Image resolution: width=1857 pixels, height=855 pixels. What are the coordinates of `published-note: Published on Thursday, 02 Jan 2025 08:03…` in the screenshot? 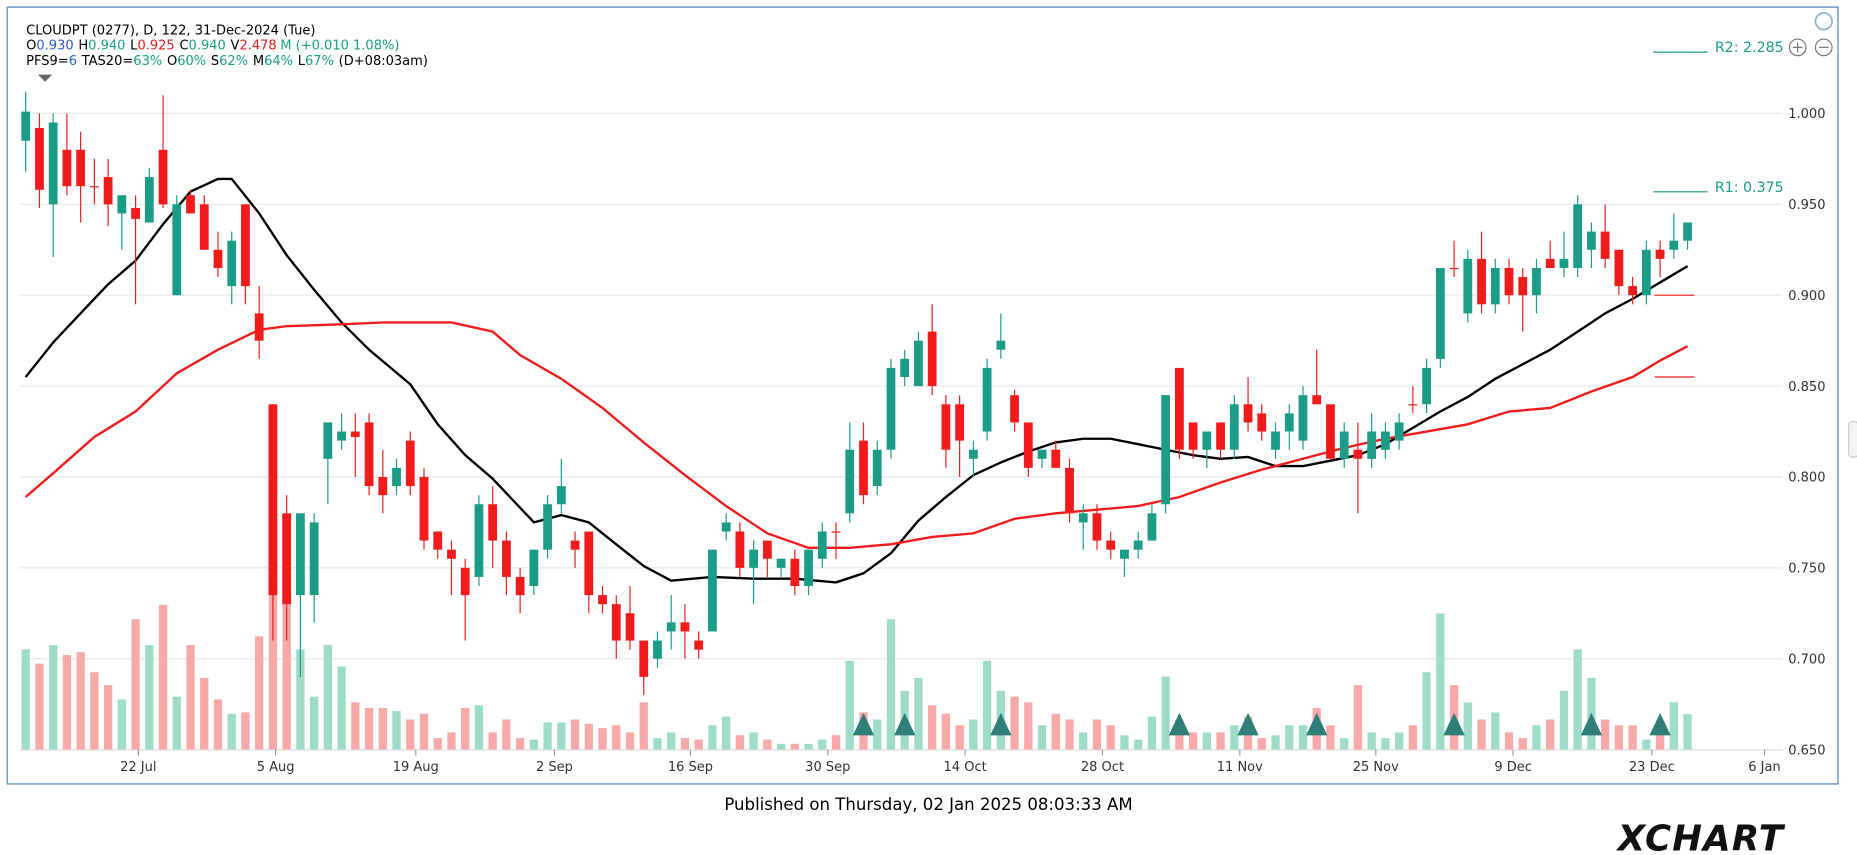 It's located at (928, 804).